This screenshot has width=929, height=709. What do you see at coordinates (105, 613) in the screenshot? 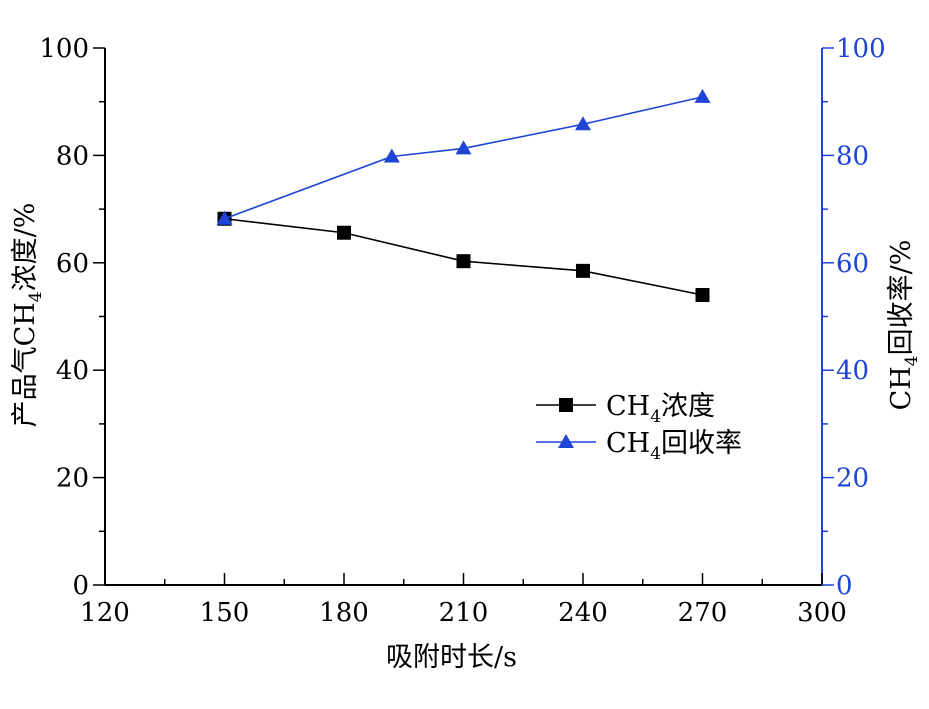
I see `x-tick-label: 120` at bounding box center [105, 613].